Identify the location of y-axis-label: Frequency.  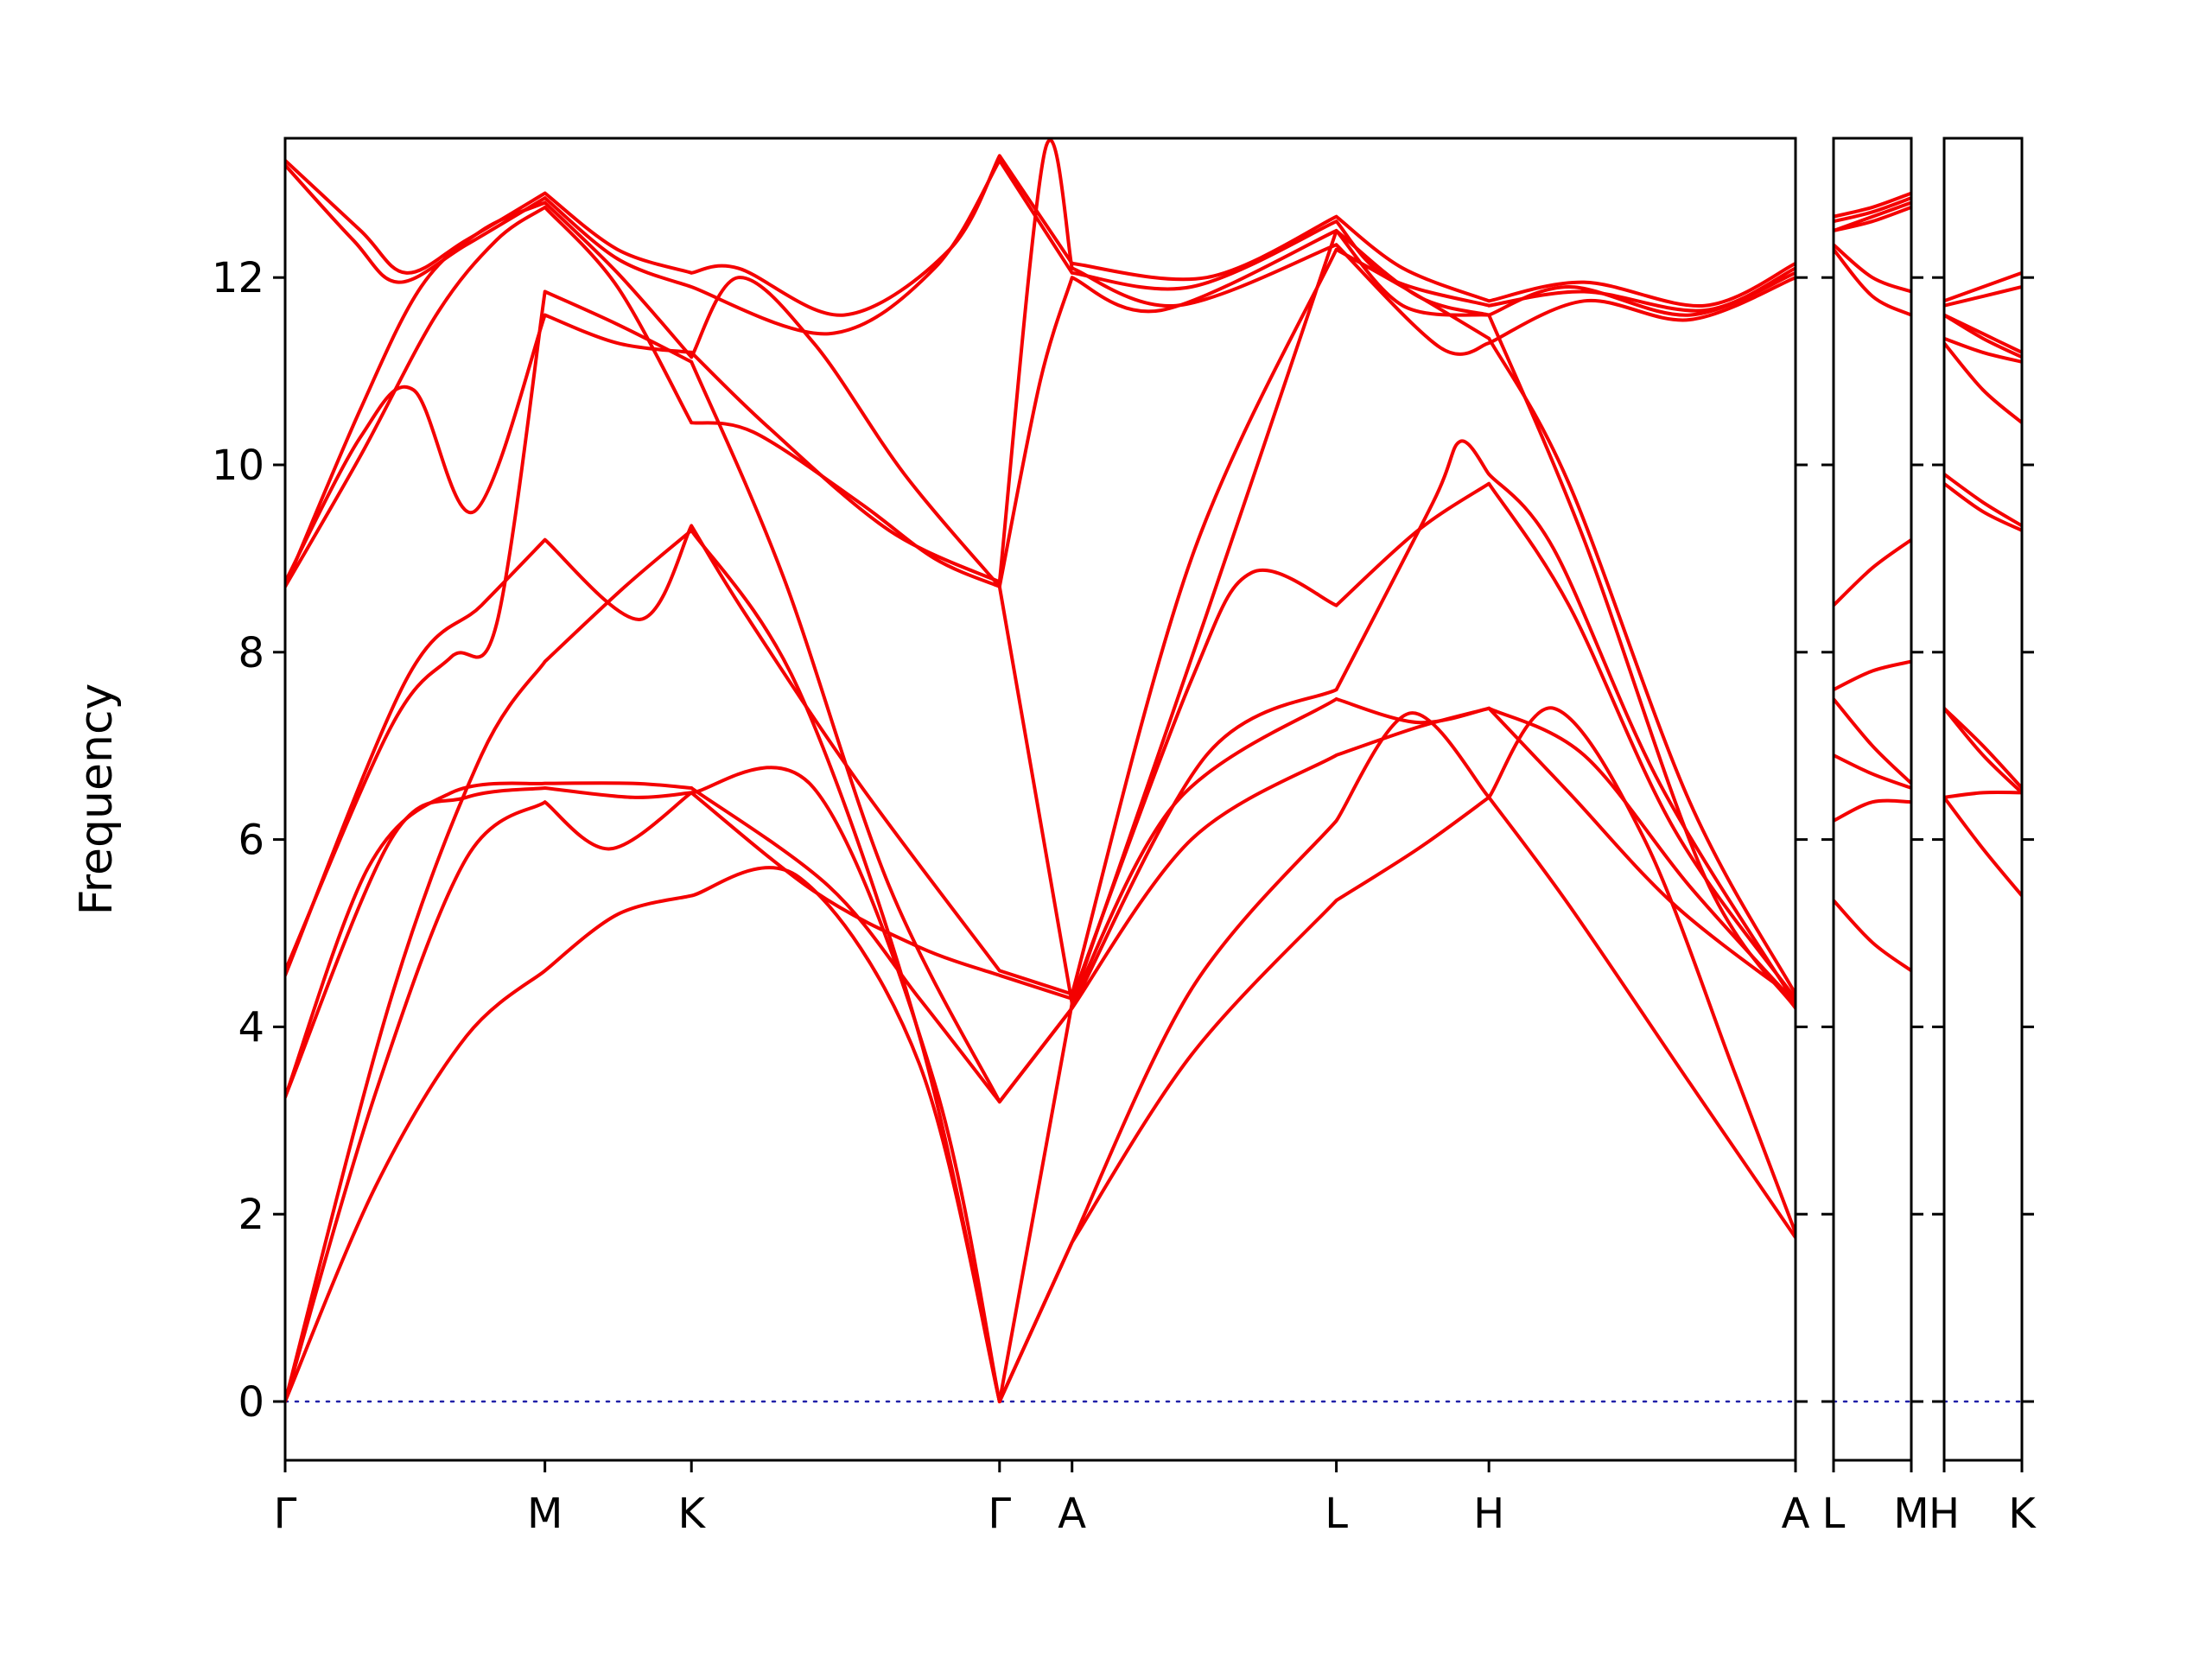
(97, 799).